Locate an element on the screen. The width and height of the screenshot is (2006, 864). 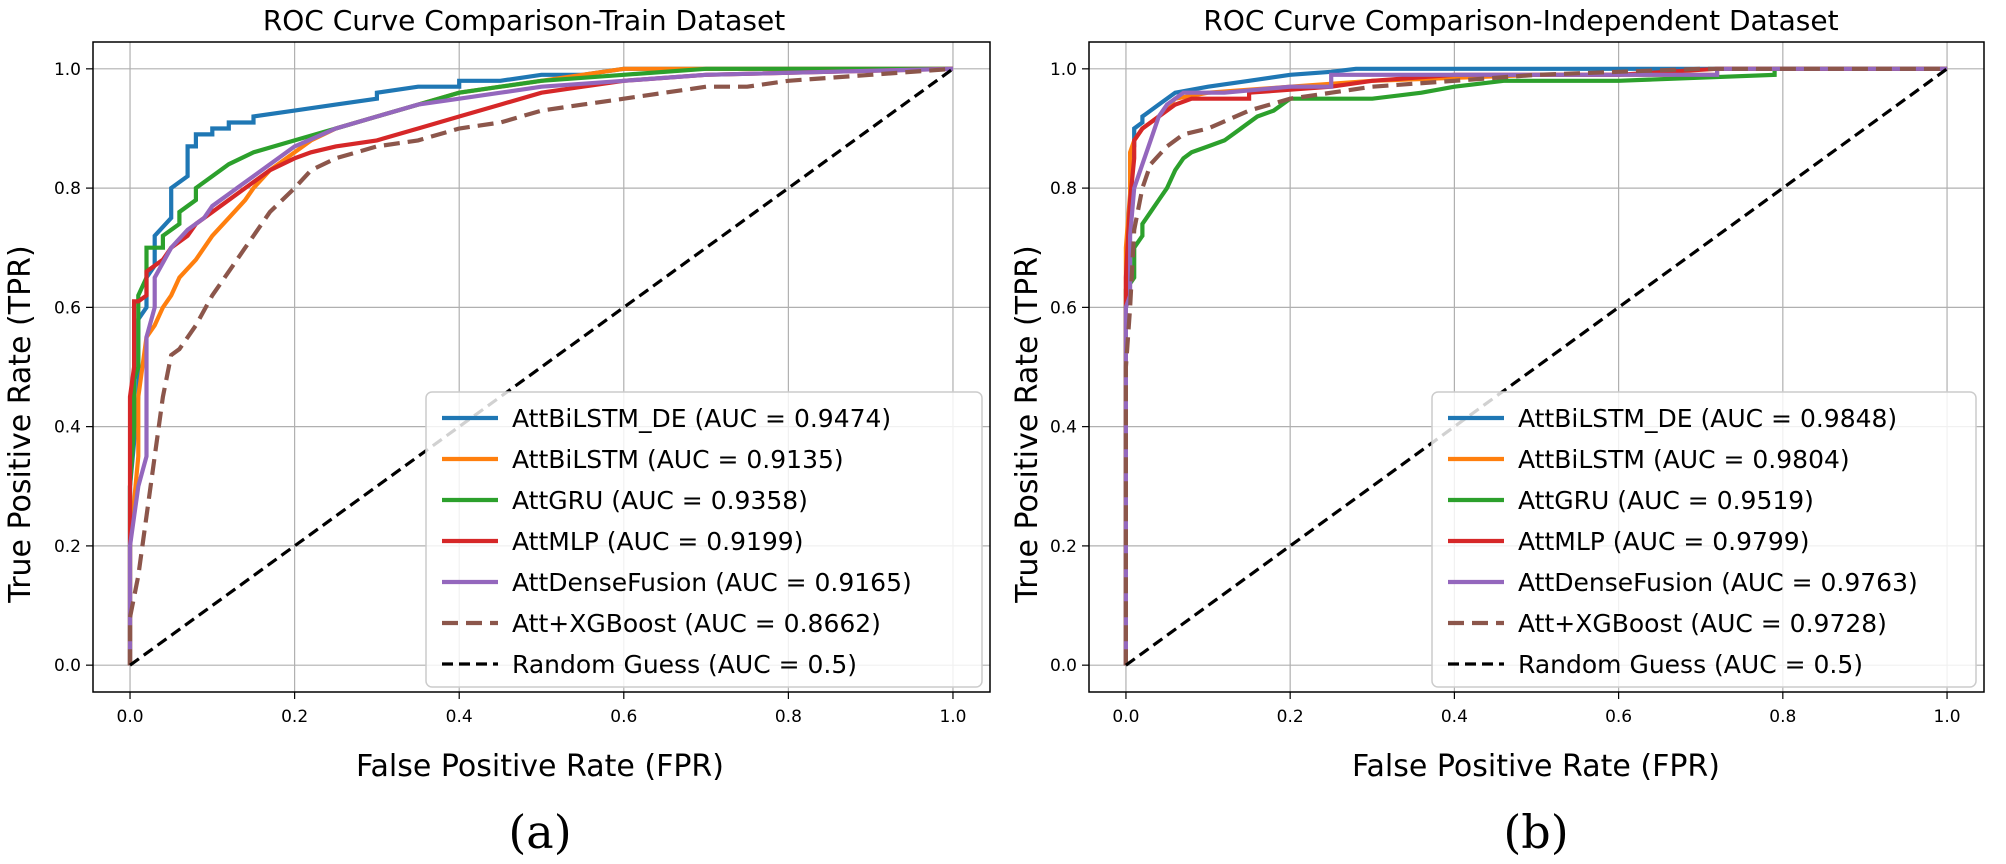
legend-label: AttGRU (AUC = 0.9519) is located at coordinates (1666, 500).